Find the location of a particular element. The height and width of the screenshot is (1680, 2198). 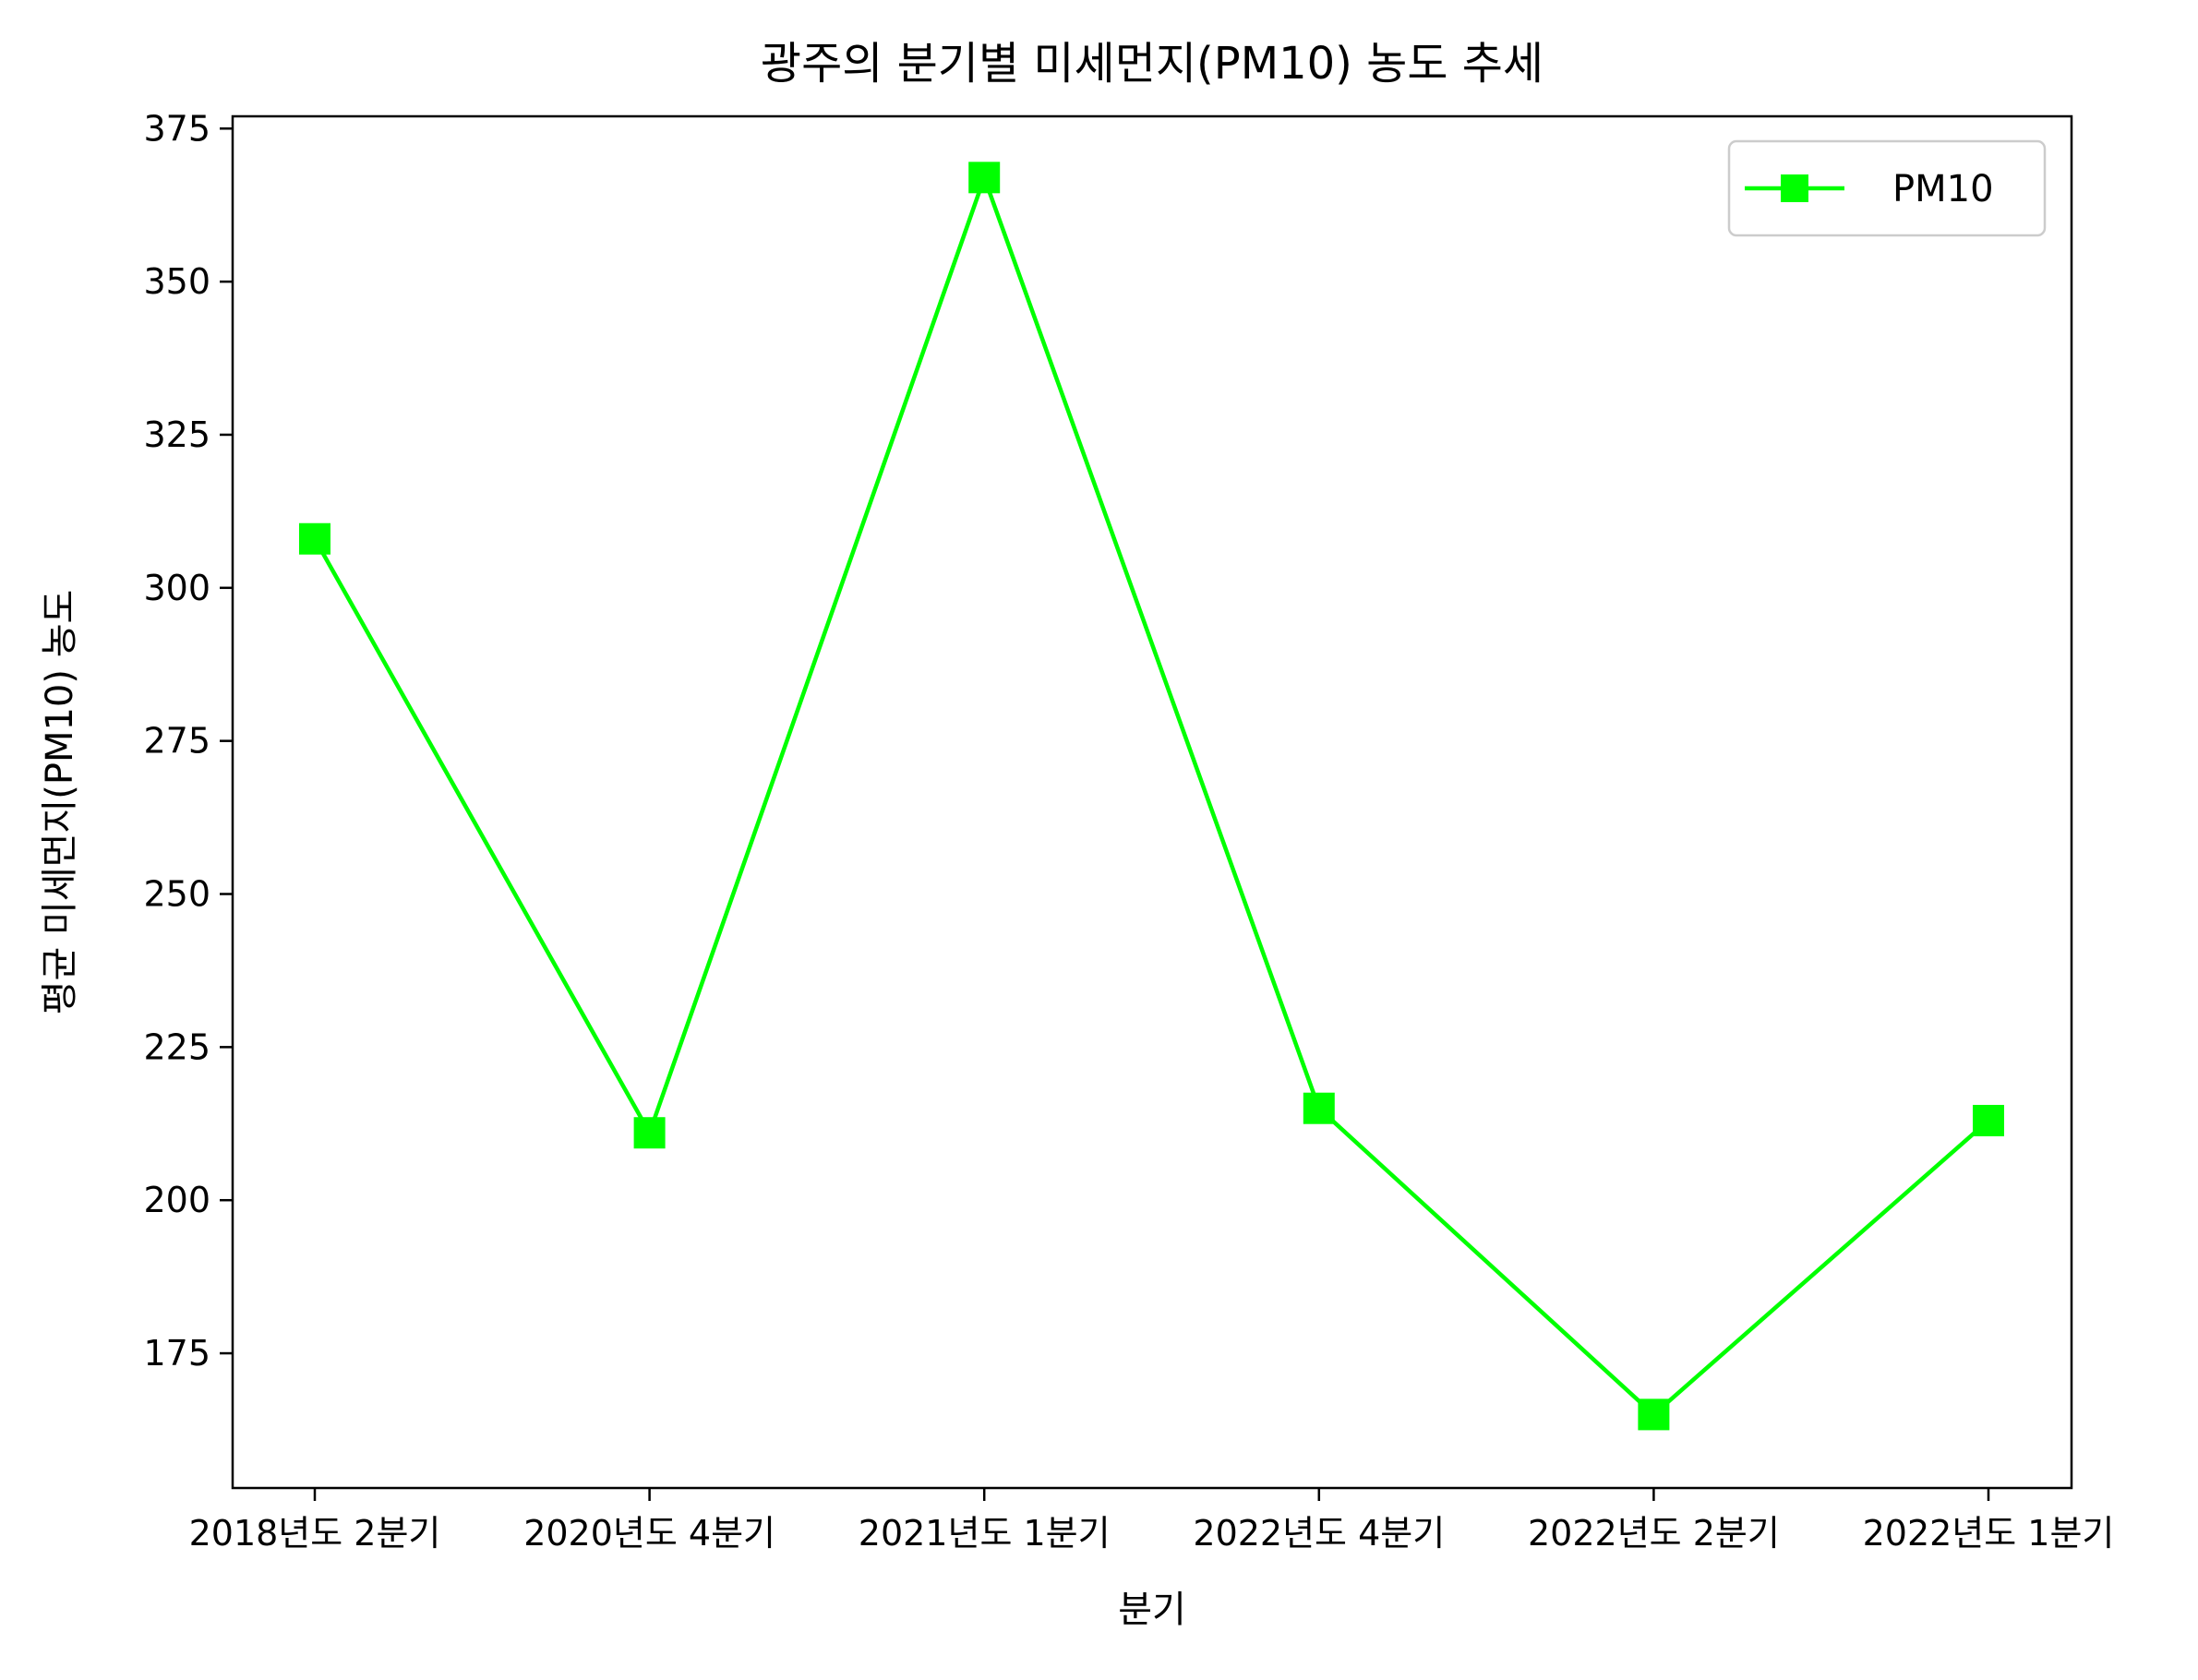

legend-label: PM10 is located at coordinates (1943, 189).